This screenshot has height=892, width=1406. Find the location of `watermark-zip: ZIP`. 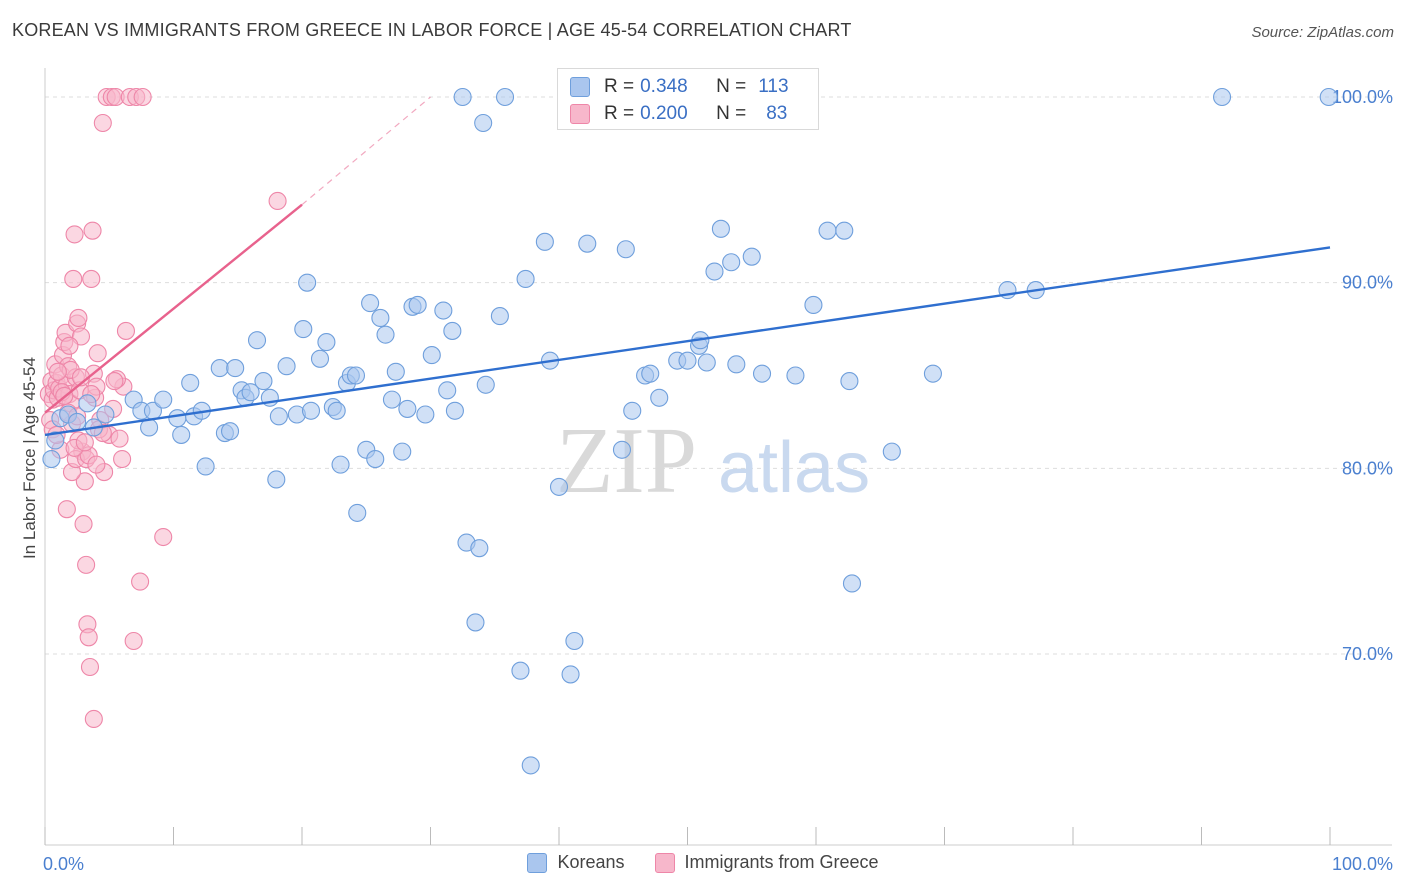

watermark-zip: ZIP is located at coordinates (626, 461).